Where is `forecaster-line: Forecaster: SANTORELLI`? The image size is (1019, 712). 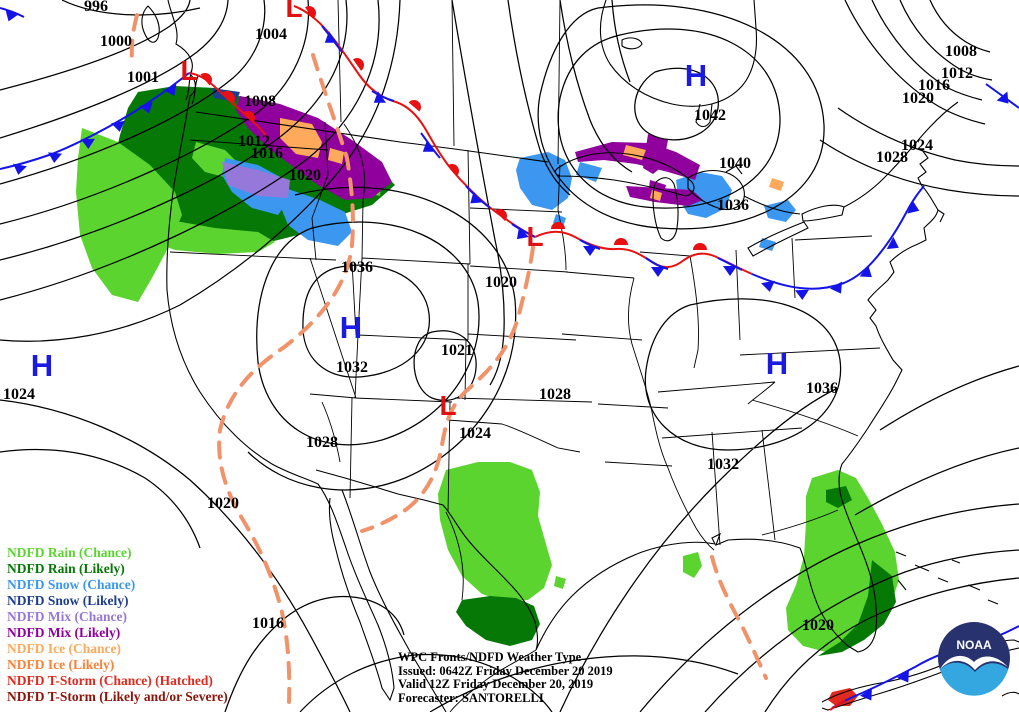 forecaster-line: Forecaster: SANTORELLI is located at coordinates (471, 697).